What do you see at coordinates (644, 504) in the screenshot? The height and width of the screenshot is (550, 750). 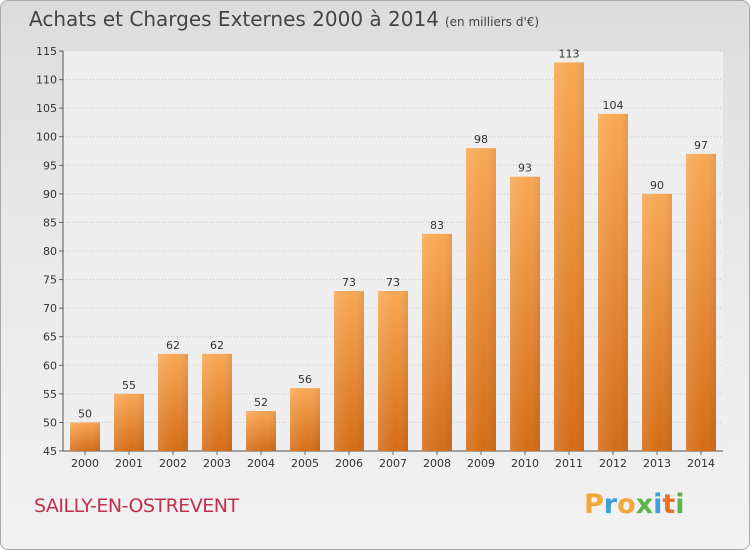 I see `logo-letter: x` at bounding box center [644, 504].